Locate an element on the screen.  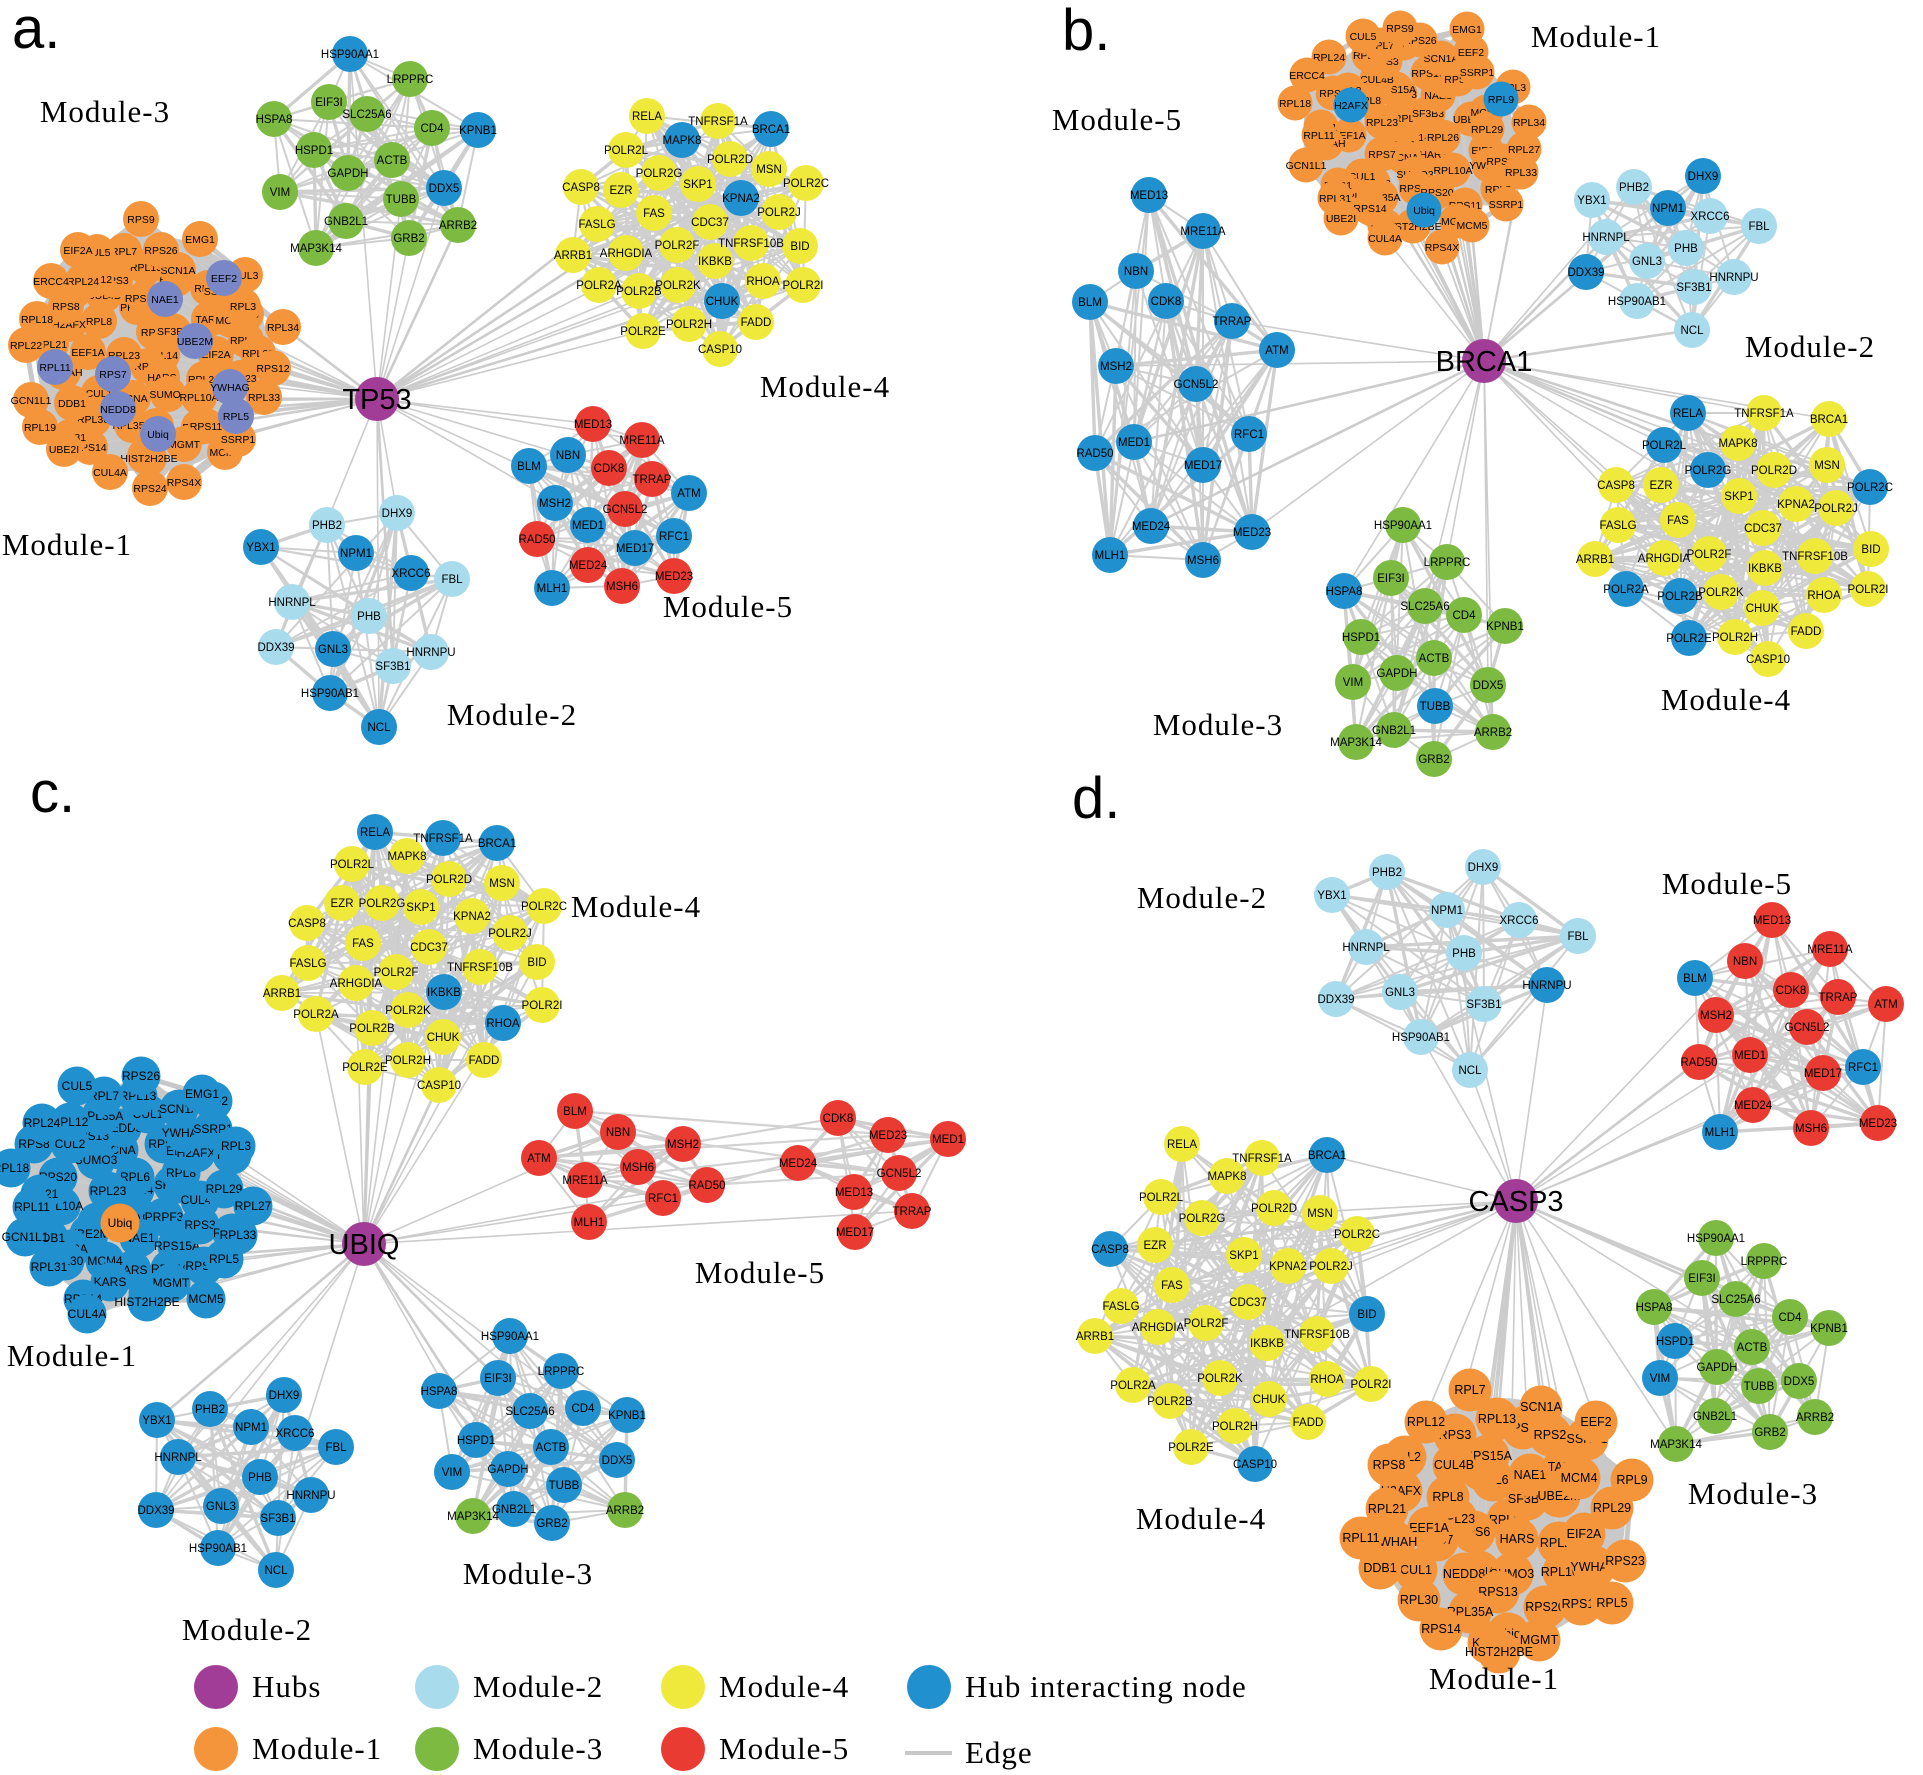
svg-text: MSN is located at coordinates (502, 884).